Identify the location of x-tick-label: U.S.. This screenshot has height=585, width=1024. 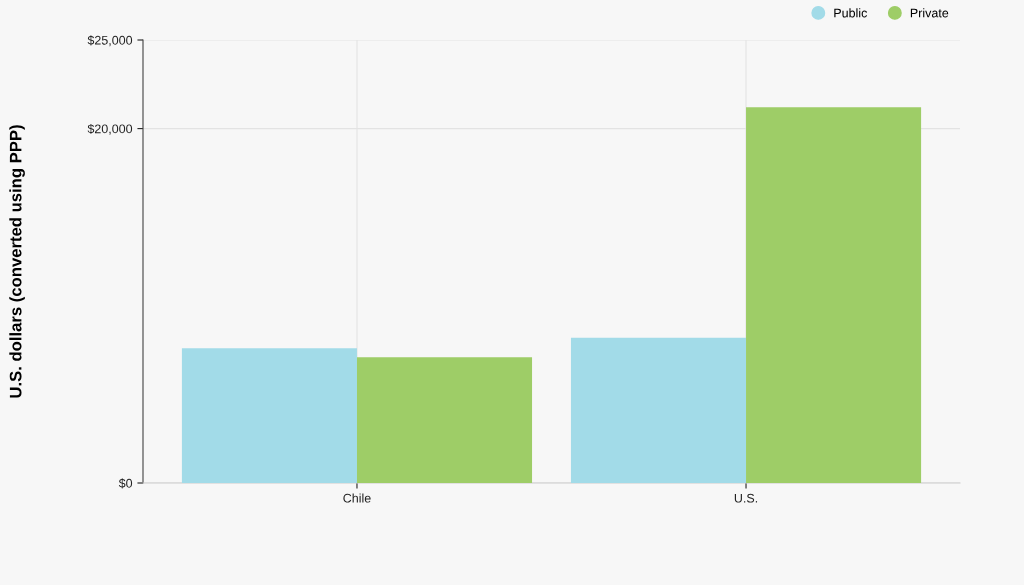
(746, 498).